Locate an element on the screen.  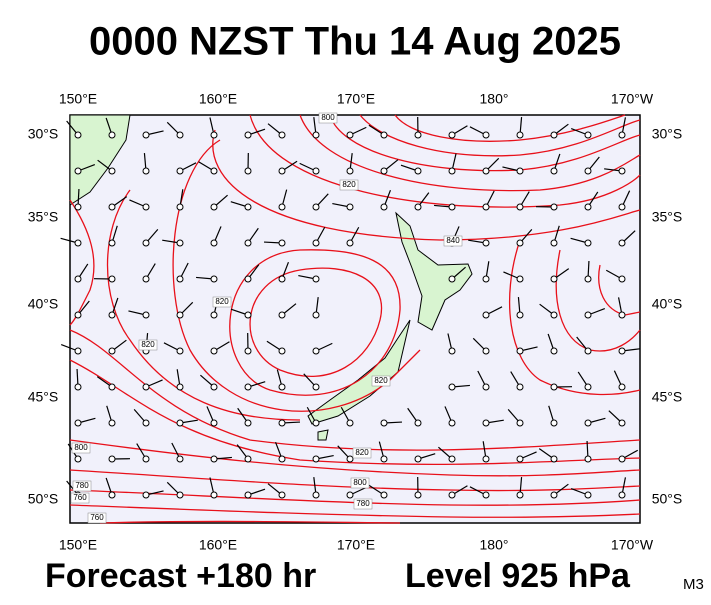
lat-label-right: 50°S is located at coordinates (667, 499).